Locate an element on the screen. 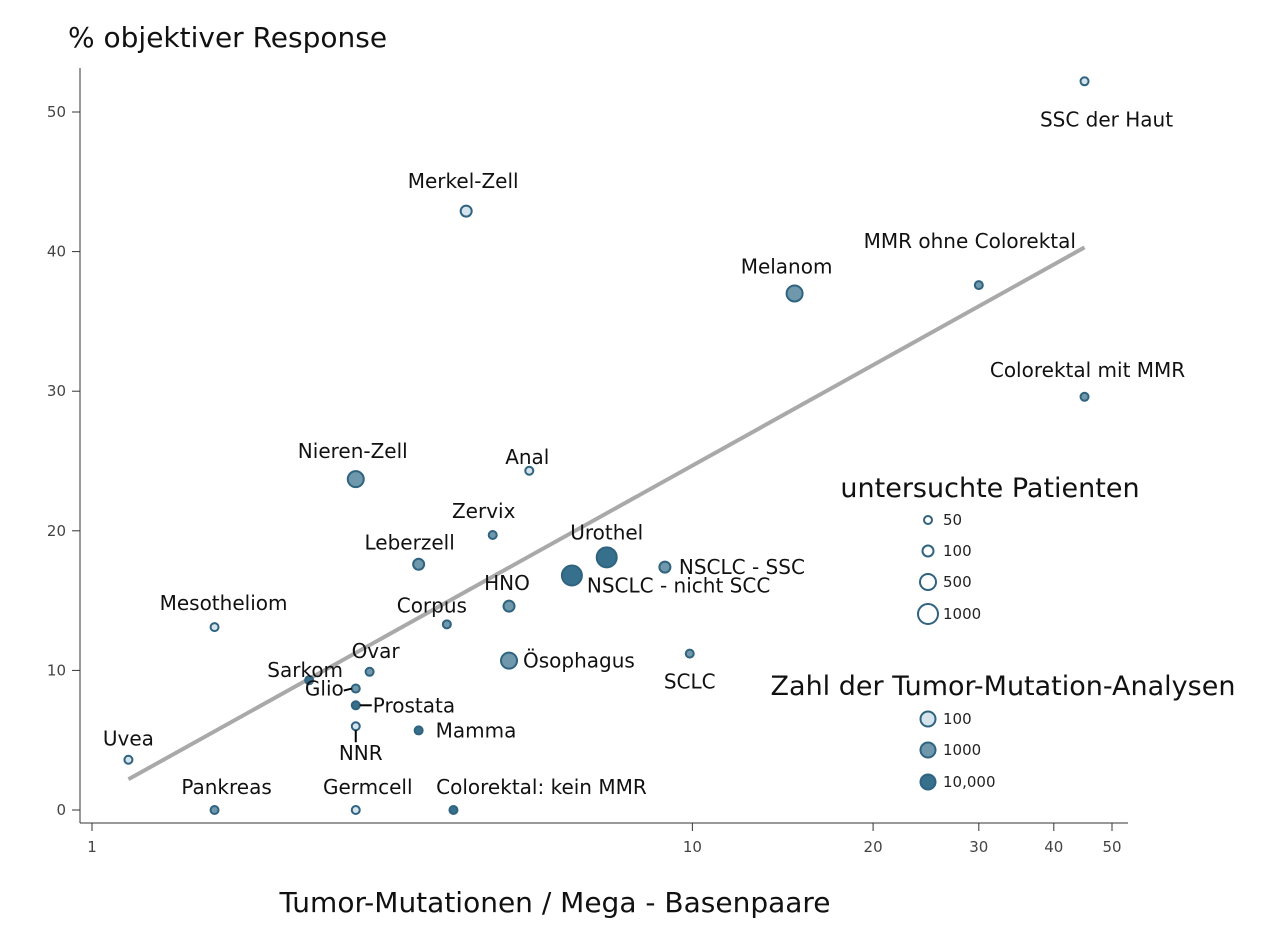  point-label: Pankreas is located at coordinates (226, 787).